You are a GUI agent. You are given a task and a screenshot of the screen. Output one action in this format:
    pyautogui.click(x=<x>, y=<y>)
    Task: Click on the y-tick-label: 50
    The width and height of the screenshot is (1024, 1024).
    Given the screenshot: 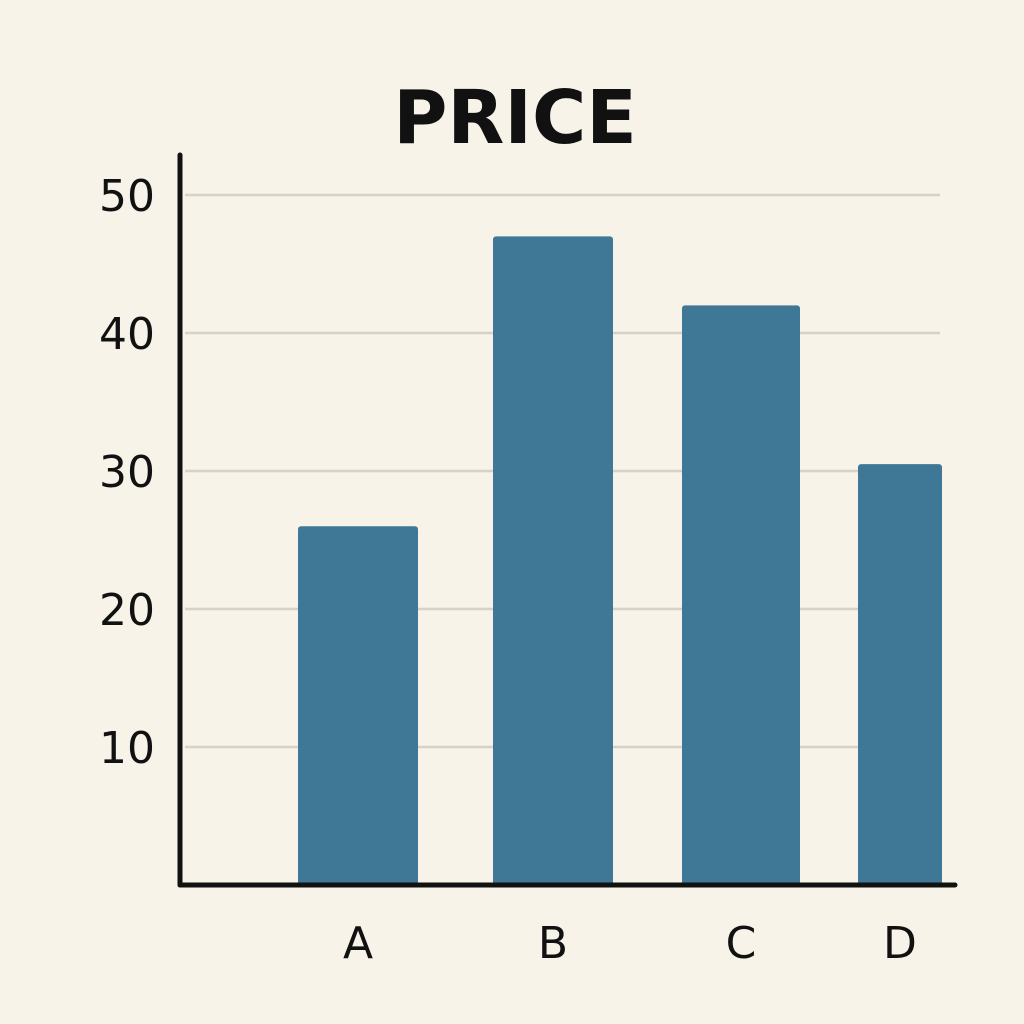 What is the action you would take?
    pyautogui.click(x=127, y=196)
    